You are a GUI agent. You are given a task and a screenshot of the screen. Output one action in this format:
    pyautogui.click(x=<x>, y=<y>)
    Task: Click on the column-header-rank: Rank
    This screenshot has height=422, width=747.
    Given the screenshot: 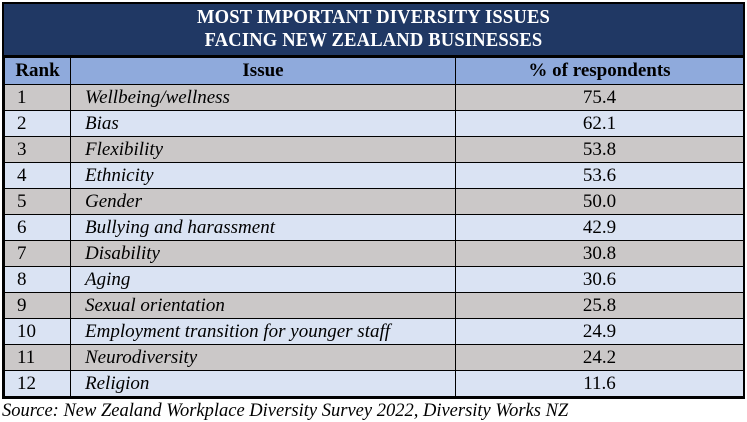 What is the action you would take?
    pyautogui.click(x=37, y=71)
    